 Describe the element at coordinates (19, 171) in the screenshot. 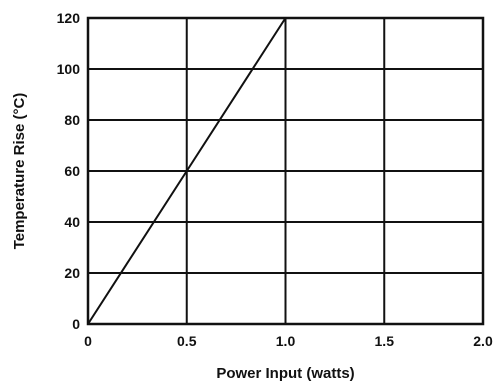

I see `y-axis-label: Temperature Rise (°C)` at that location.